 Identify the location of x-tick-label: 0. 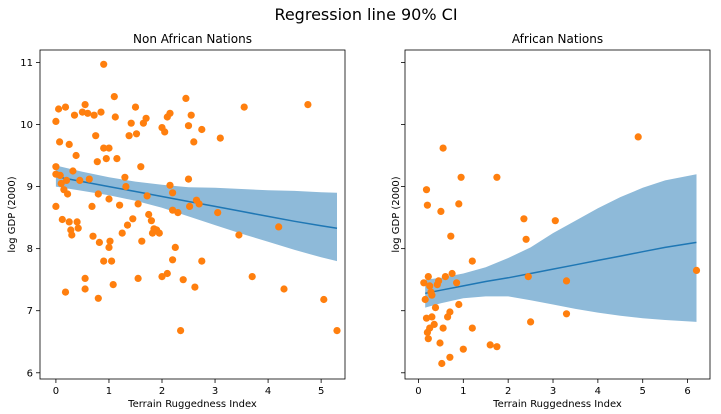
(418, 391).